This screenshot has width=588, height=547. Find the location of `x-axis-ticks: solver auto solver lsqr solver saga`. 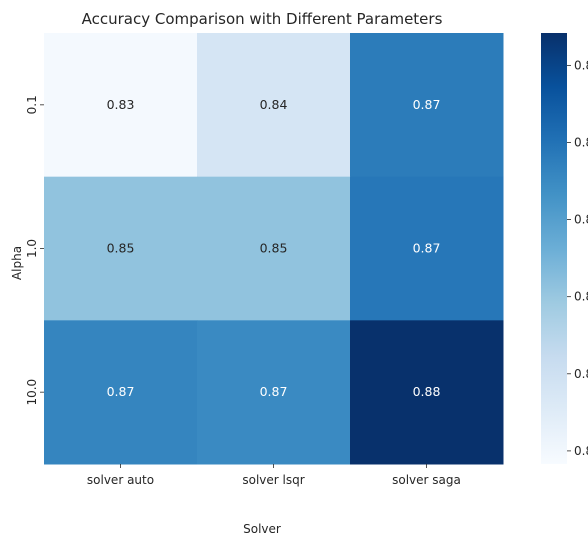

x-axis-ticks: solver auto solver lsqr solver saga is located at coordinates (274, 475).